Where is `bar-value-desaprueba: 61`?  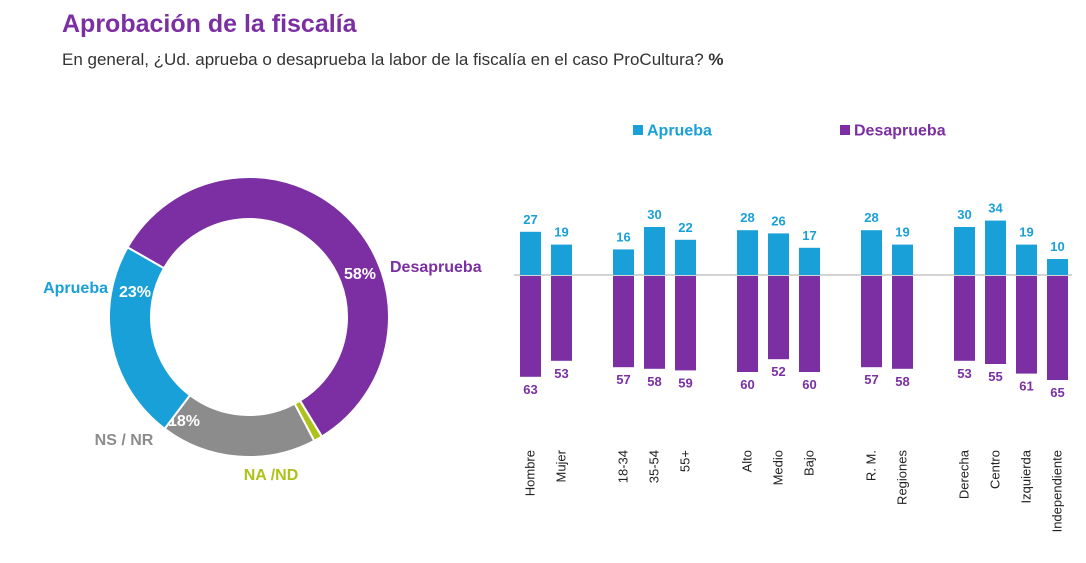 bar-value-desaprueba: 61 is located at coordinates (1026, 386).